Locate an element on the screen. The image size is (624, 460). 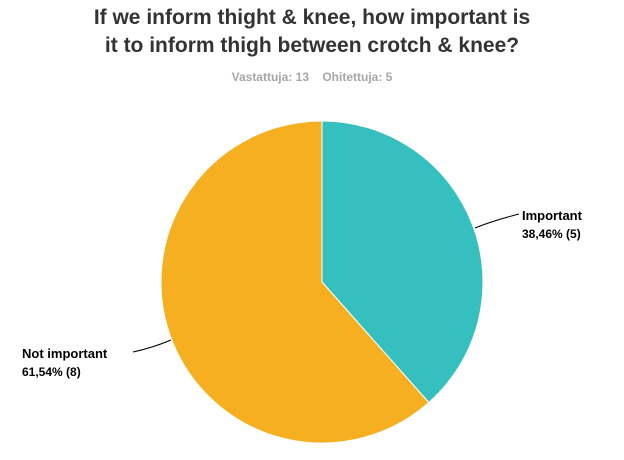
leader-line-not-important is located at coordinates (152, 346).